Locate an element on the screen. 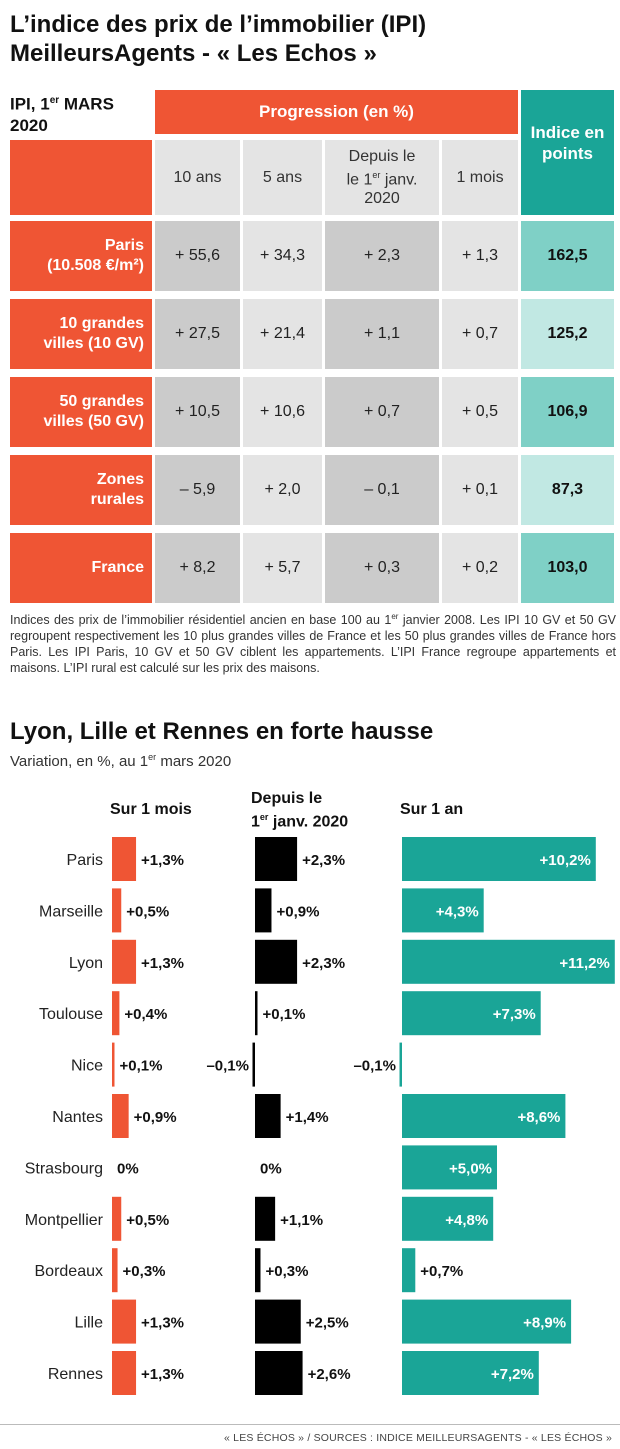 The width and height of the screenshot is (620, 1449). table-cell: + 1,1 is located at coordinates (382, 334).